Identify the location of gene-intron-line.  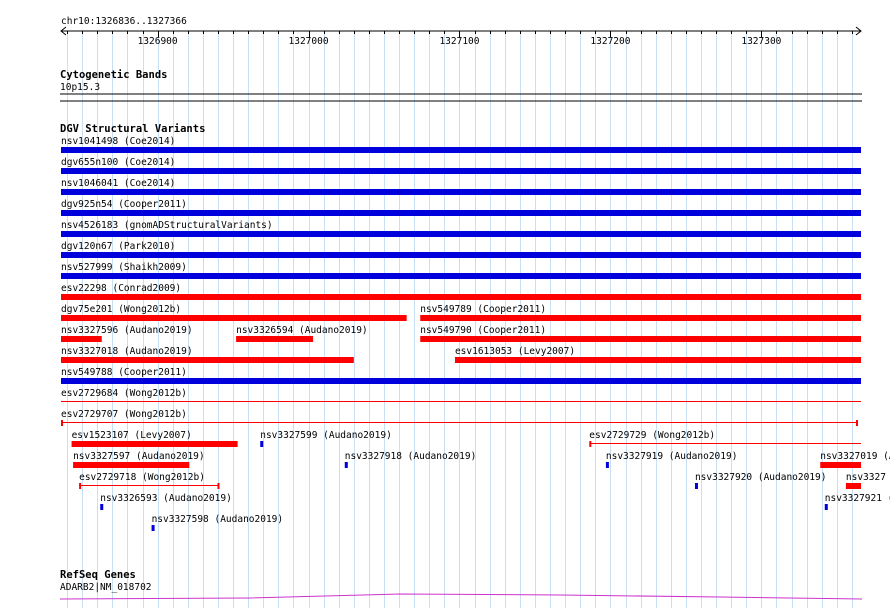
(461, 596).